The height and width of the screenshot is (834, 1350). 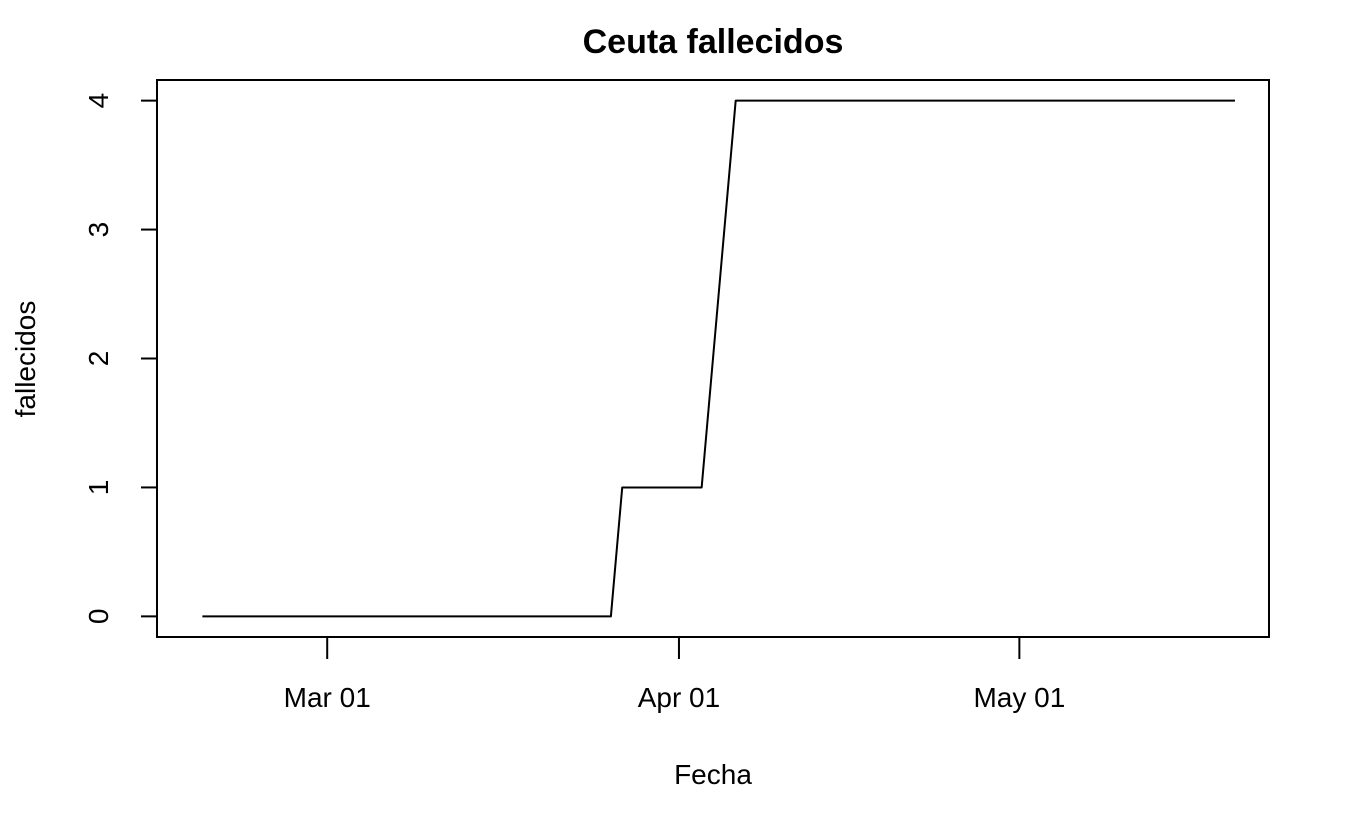 What do you see at coordinates (98, 617) in the screenshot?
I see `y-tick-label-0: 0` at bounding box center [98, 617].